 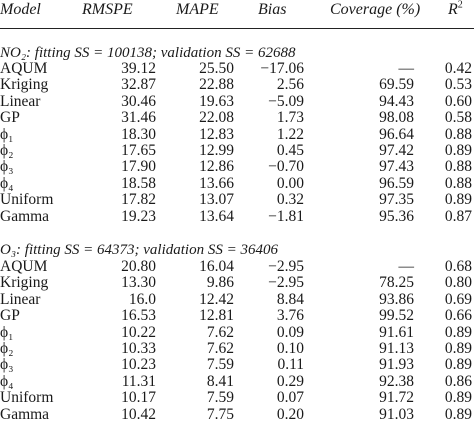 What do you see at coordinates (396, 118) in the screenshot?
I see `cell-coverage: 98.08` at bounding box center [396, 118].